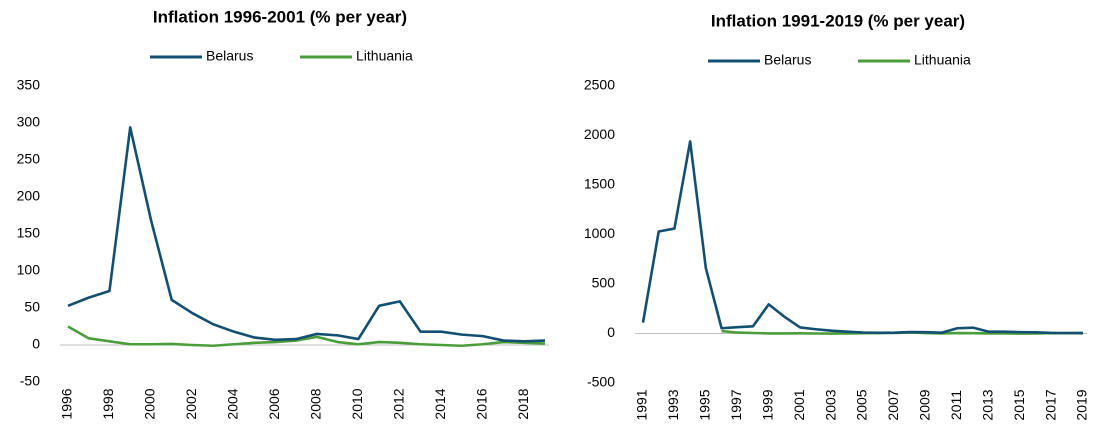  Describe the element at coordinates (599, 134) in the screenshot. I see `y-tick-label: 2000` at that location.